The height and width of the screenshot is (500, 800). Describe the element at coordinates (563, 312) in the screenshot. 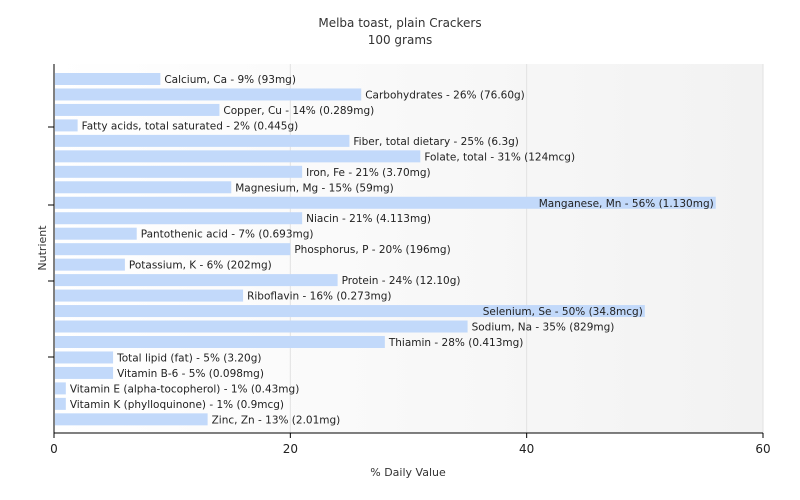

I see `bar-label-15: Selenium, Se - 50% (34.8mcg)` at that location.